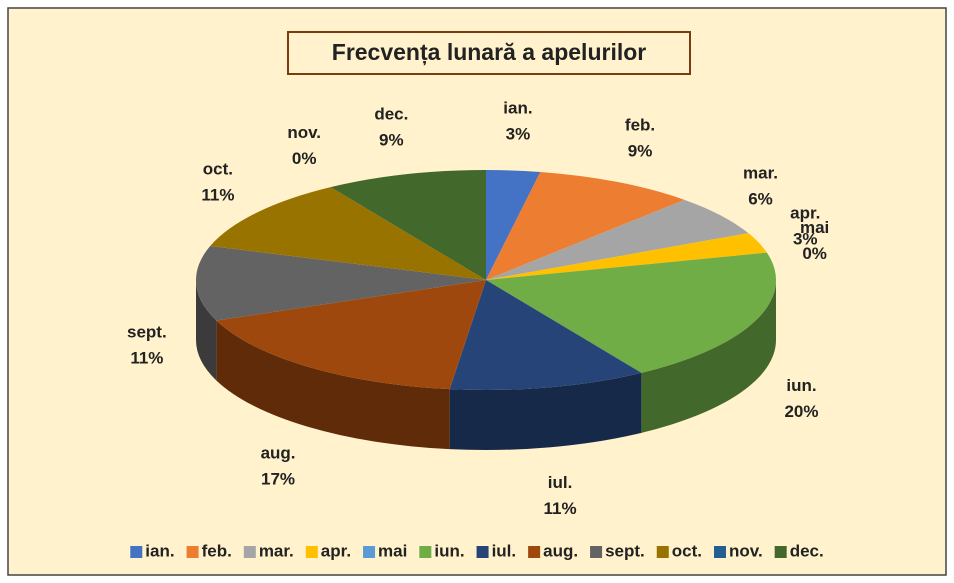  What do you see at coordinates (814, 227) in the screenshot?
I see `category-label: mai` at bounding box center [814, 227].